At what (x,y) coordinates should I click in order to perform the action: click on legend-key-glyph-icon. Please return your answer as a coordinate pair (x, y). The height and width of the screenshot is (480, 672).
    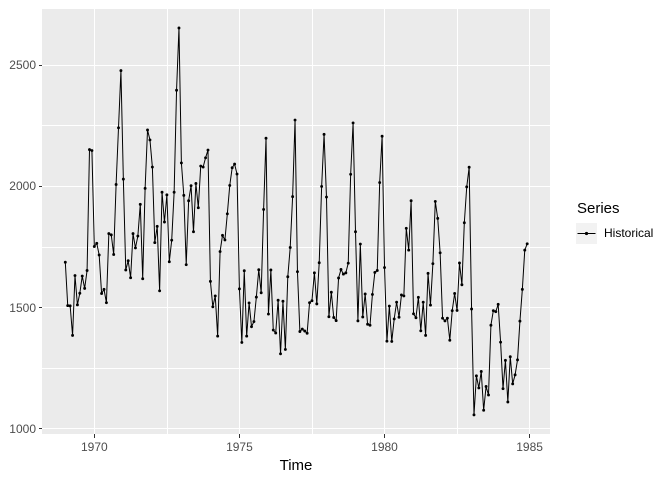
    Looking at the image, I should click on (586, 233).